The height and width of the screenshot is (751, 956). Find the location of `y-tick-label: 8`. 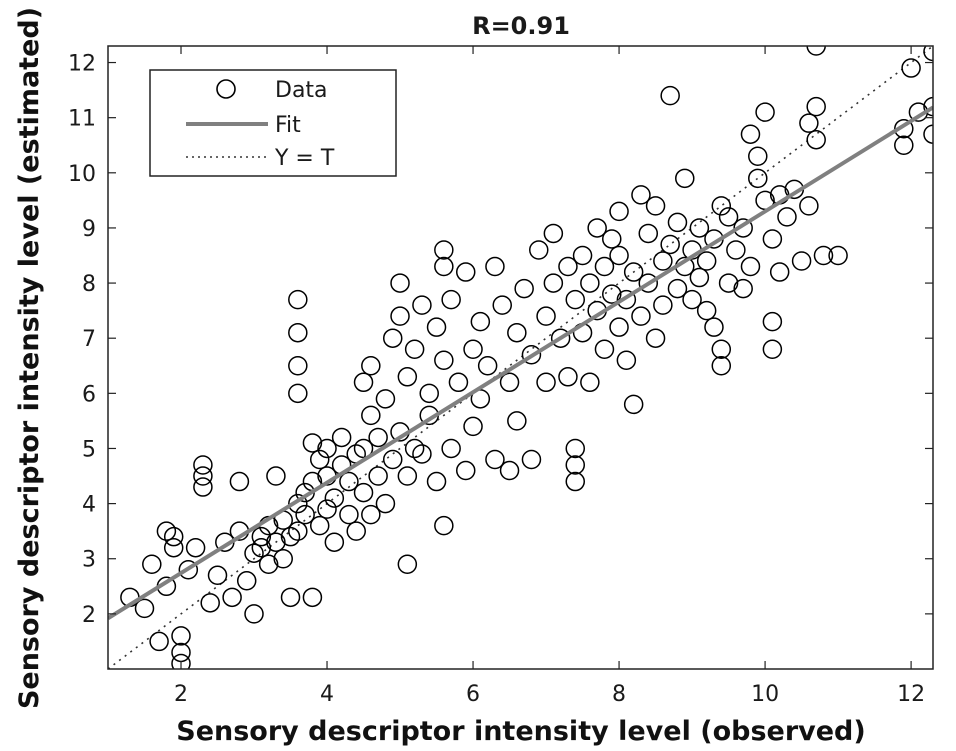

y-tick-label: 8 is located at coordinates (89, 284).